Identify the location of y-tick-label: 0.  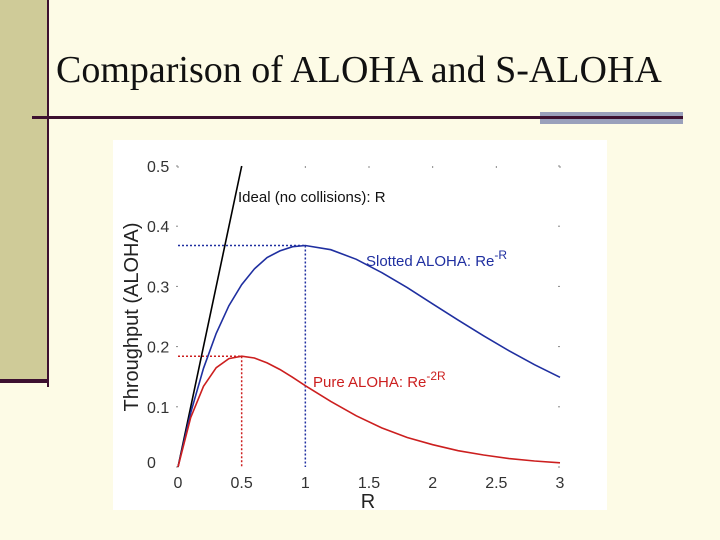
(151, 463).